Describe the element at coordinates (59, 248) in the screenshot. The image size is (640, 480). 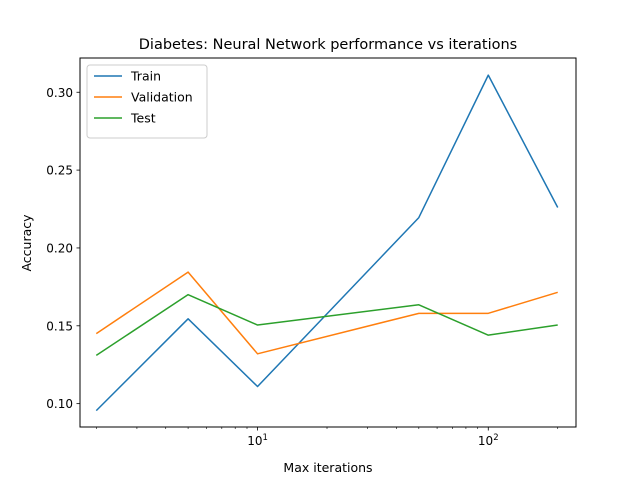
I see `y-tick-label: 0.20` at that location.